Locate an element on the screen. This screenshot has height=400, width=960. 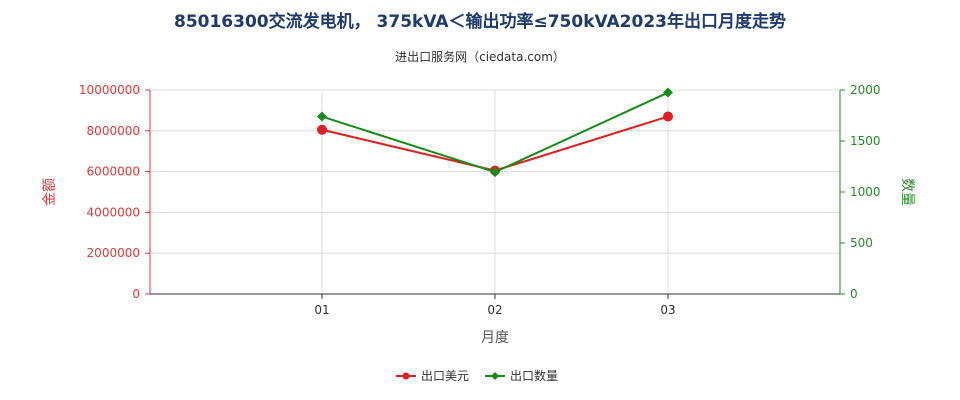
legend-item-export-quantity: 出口数量 is located at coordinates (521, 375).